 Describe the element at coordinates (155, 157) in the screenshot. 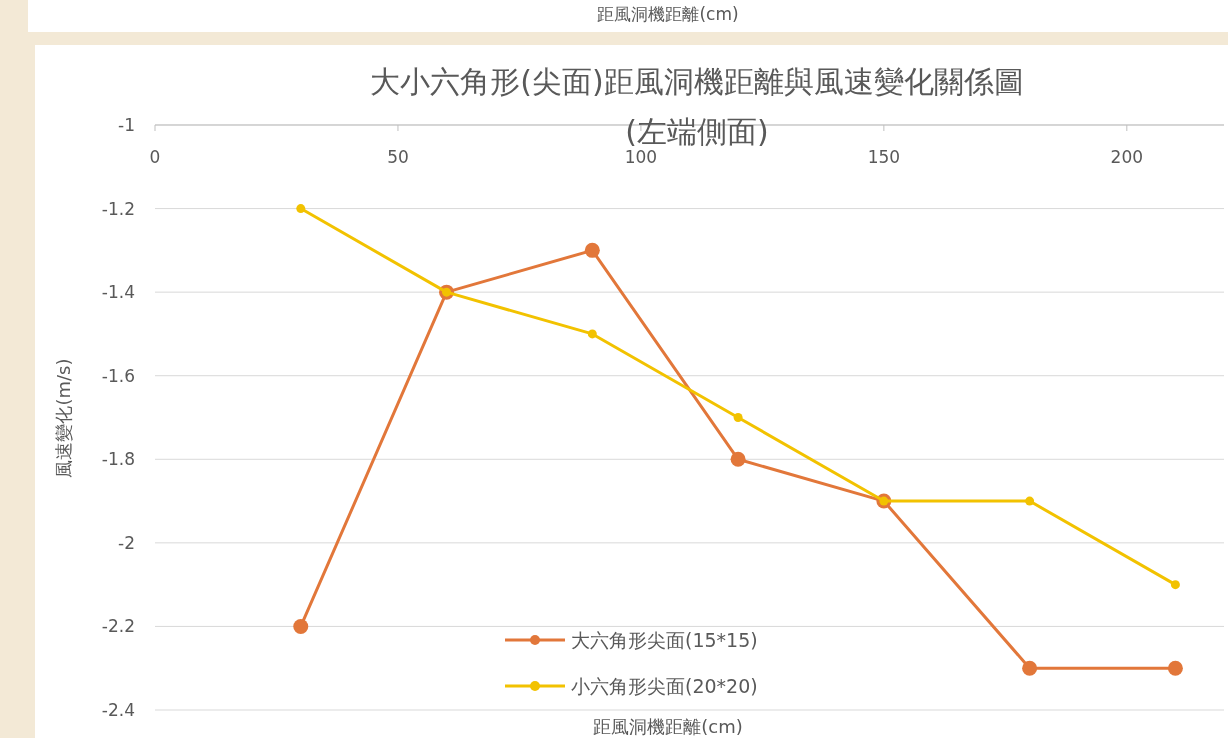

I see `x-tick-label: 0` at that location.